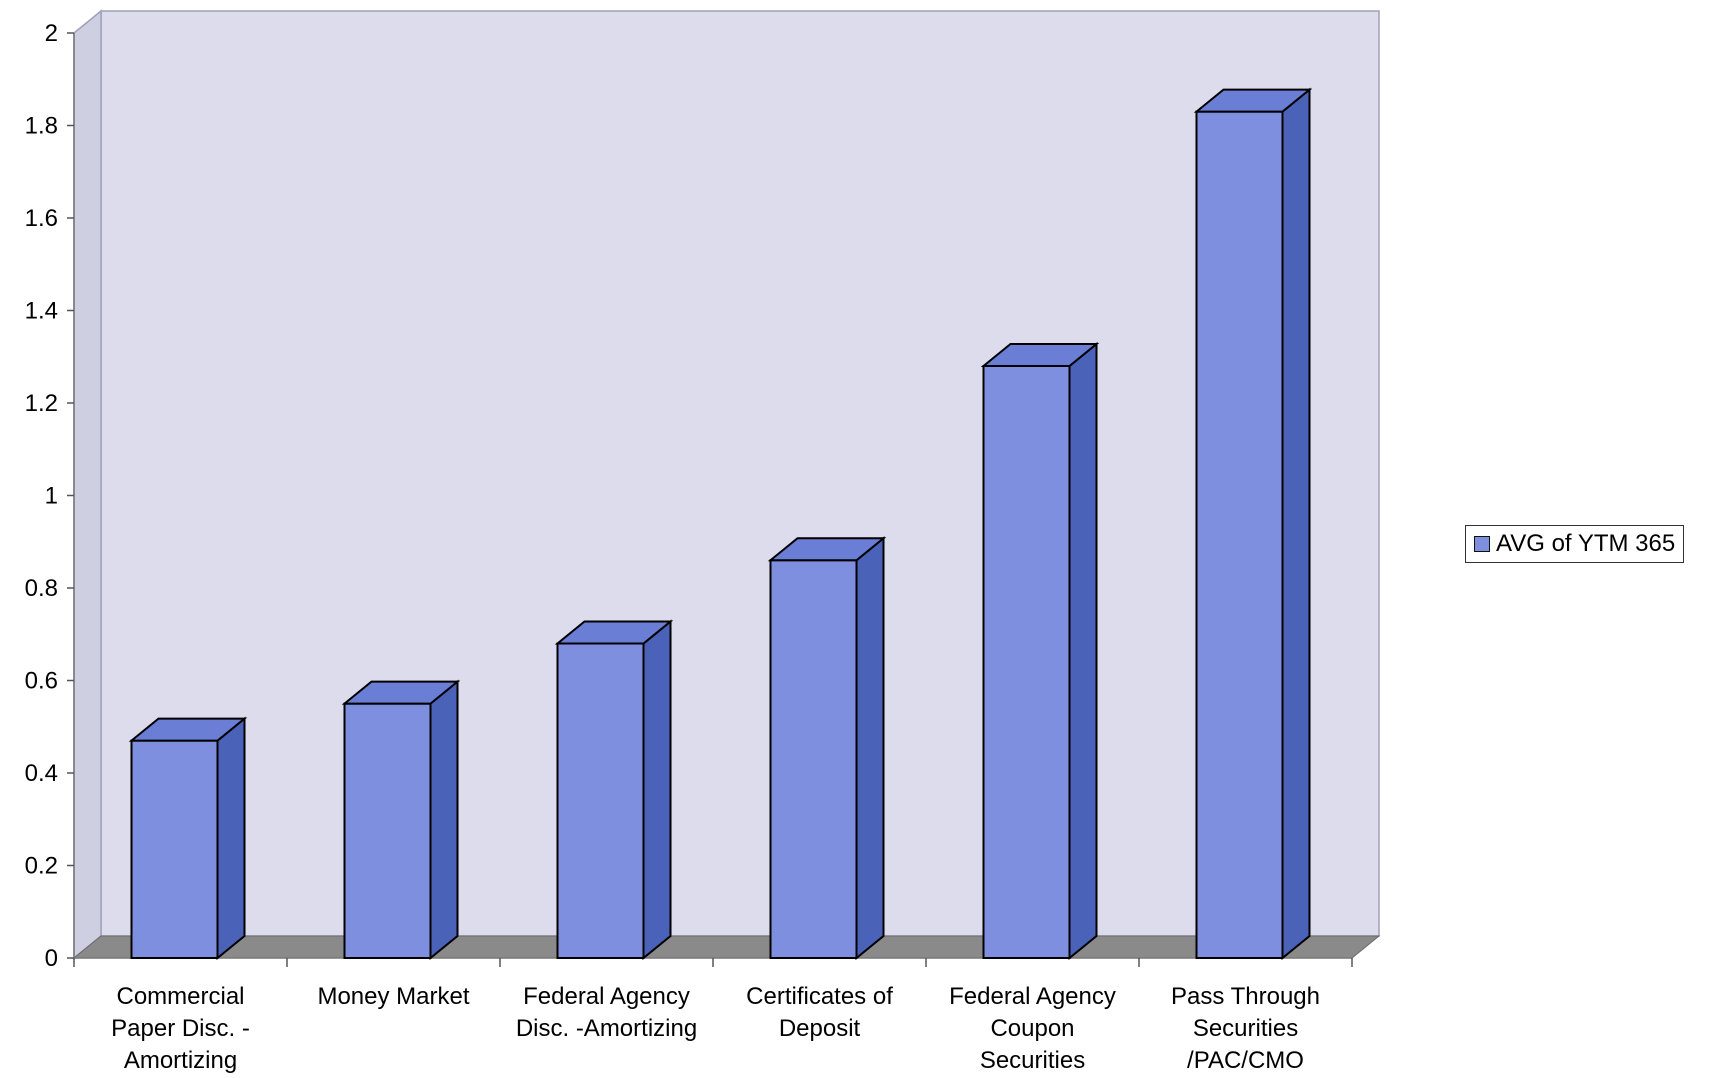 The height and width of the screenshot is (1078, 1714). I want to click on x-category-label: Federal Agency Coupon Securities, so click(1032, 1028).